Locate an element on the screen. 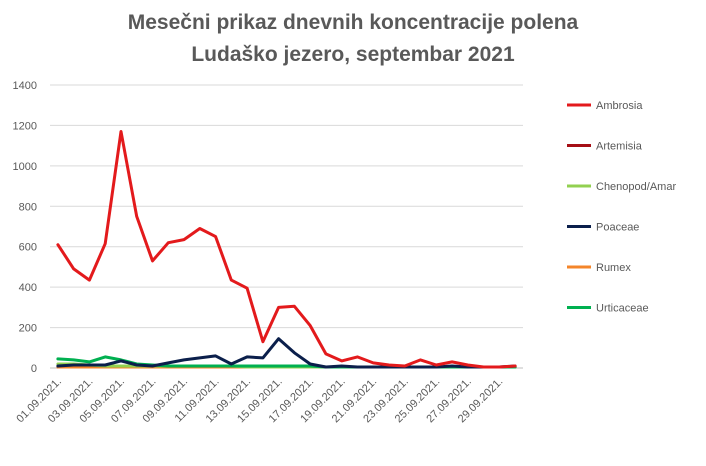 The image size is (706, 466). series-line-poaceae is located at coordinates (286, 353).